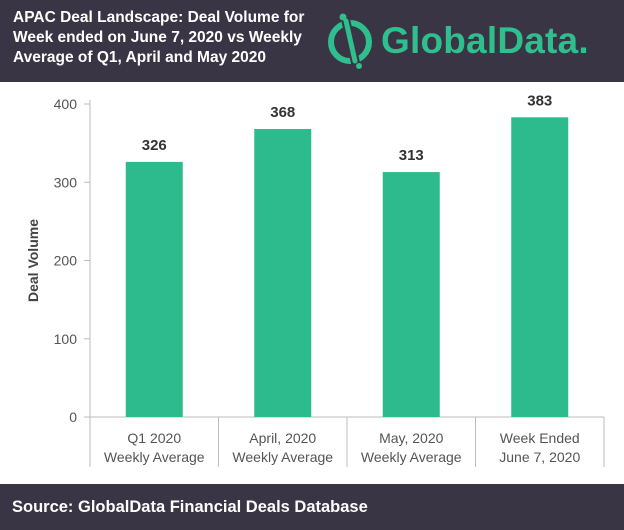  I want to click on logo-wordmark: GlobalData., so click(485, 40).